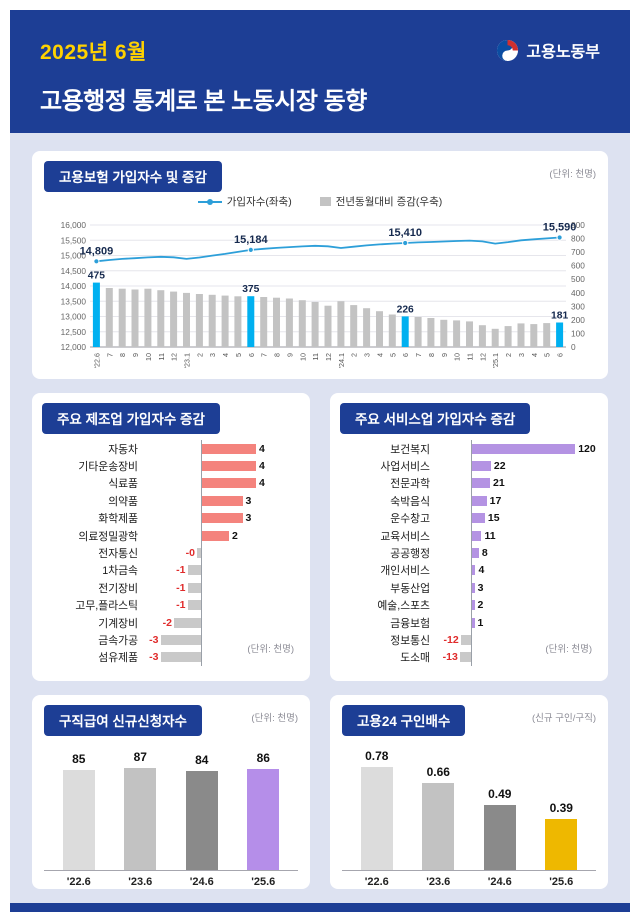  What do you see at coordinates (578, 333) in the screenshot?
I see `right-axis-tick: 100` at bounding box center [578, 333].